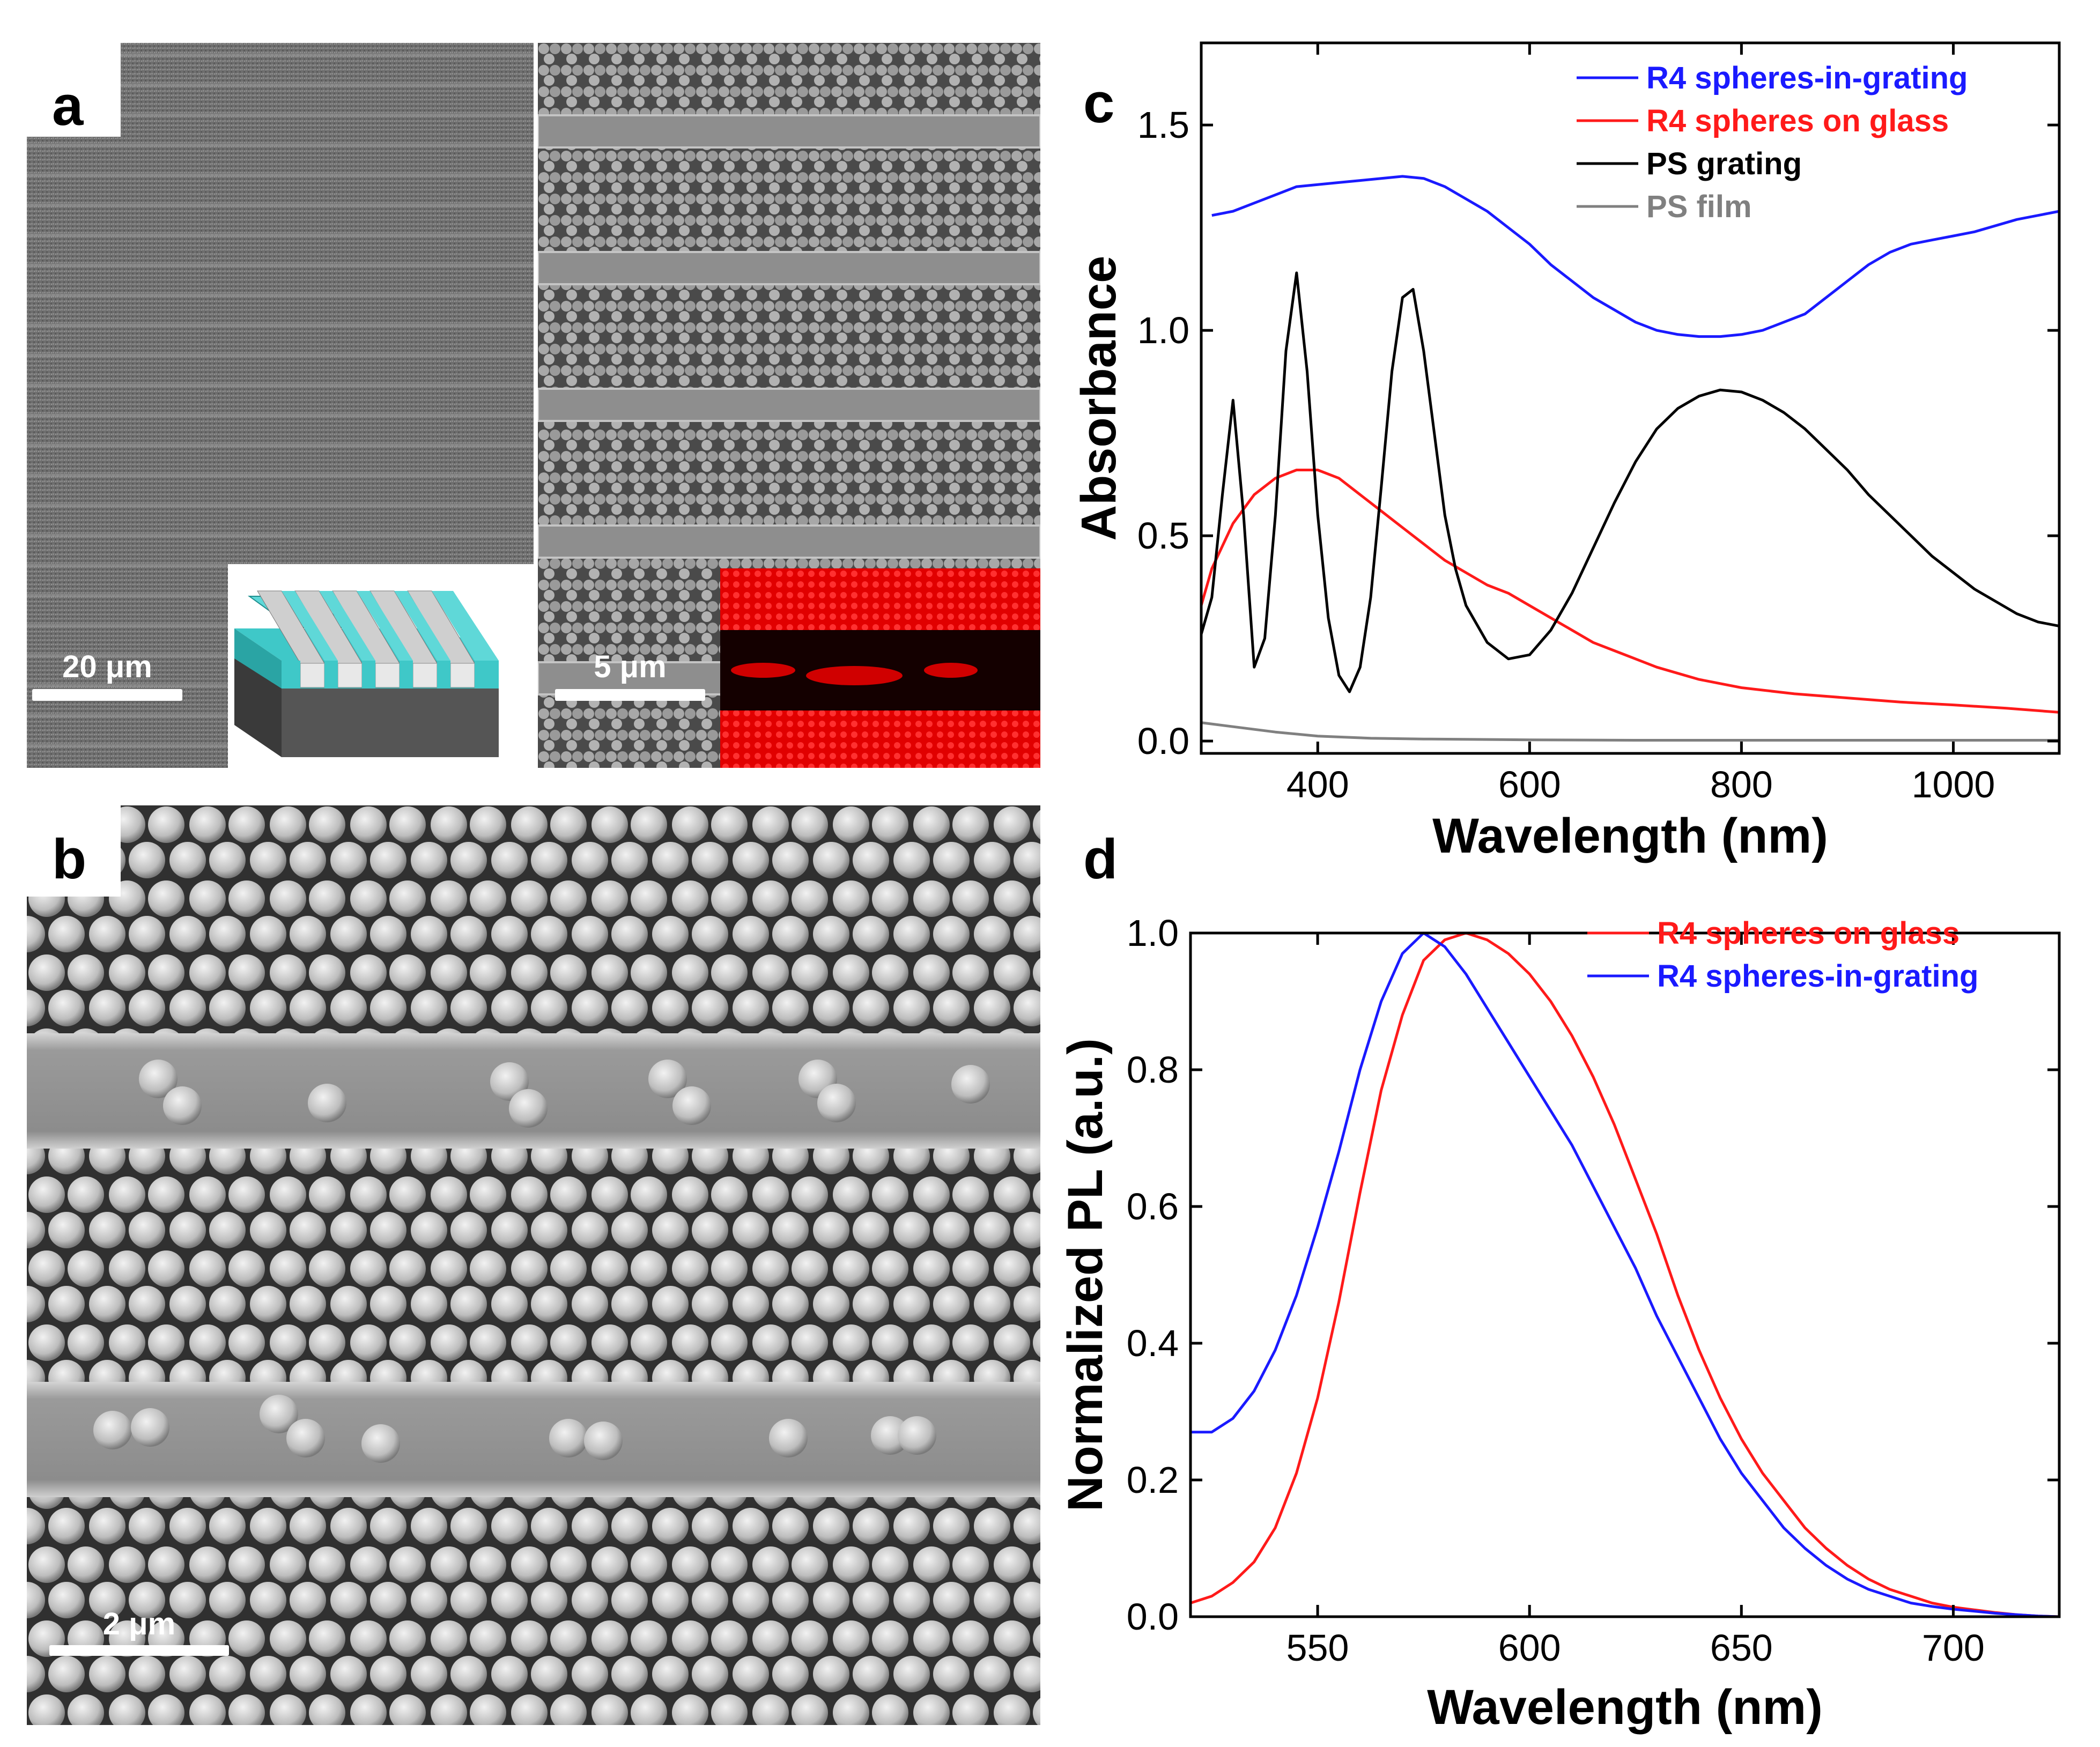  What do you see at coordinates (69, 859) in the screenshot?
I see `panel-label-b: b` at bounding box center [69, 859].